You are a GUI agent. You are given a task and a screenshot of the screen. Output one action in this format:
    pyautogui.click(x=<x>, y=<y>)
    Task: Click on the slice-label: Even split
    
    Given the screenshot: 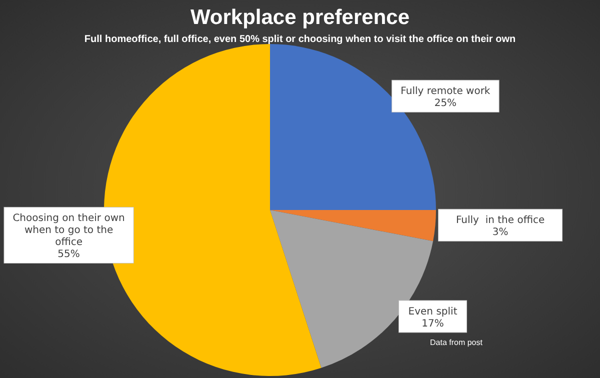 What is the action you would take?
    pyautogui.click(x=433, y=312)
    